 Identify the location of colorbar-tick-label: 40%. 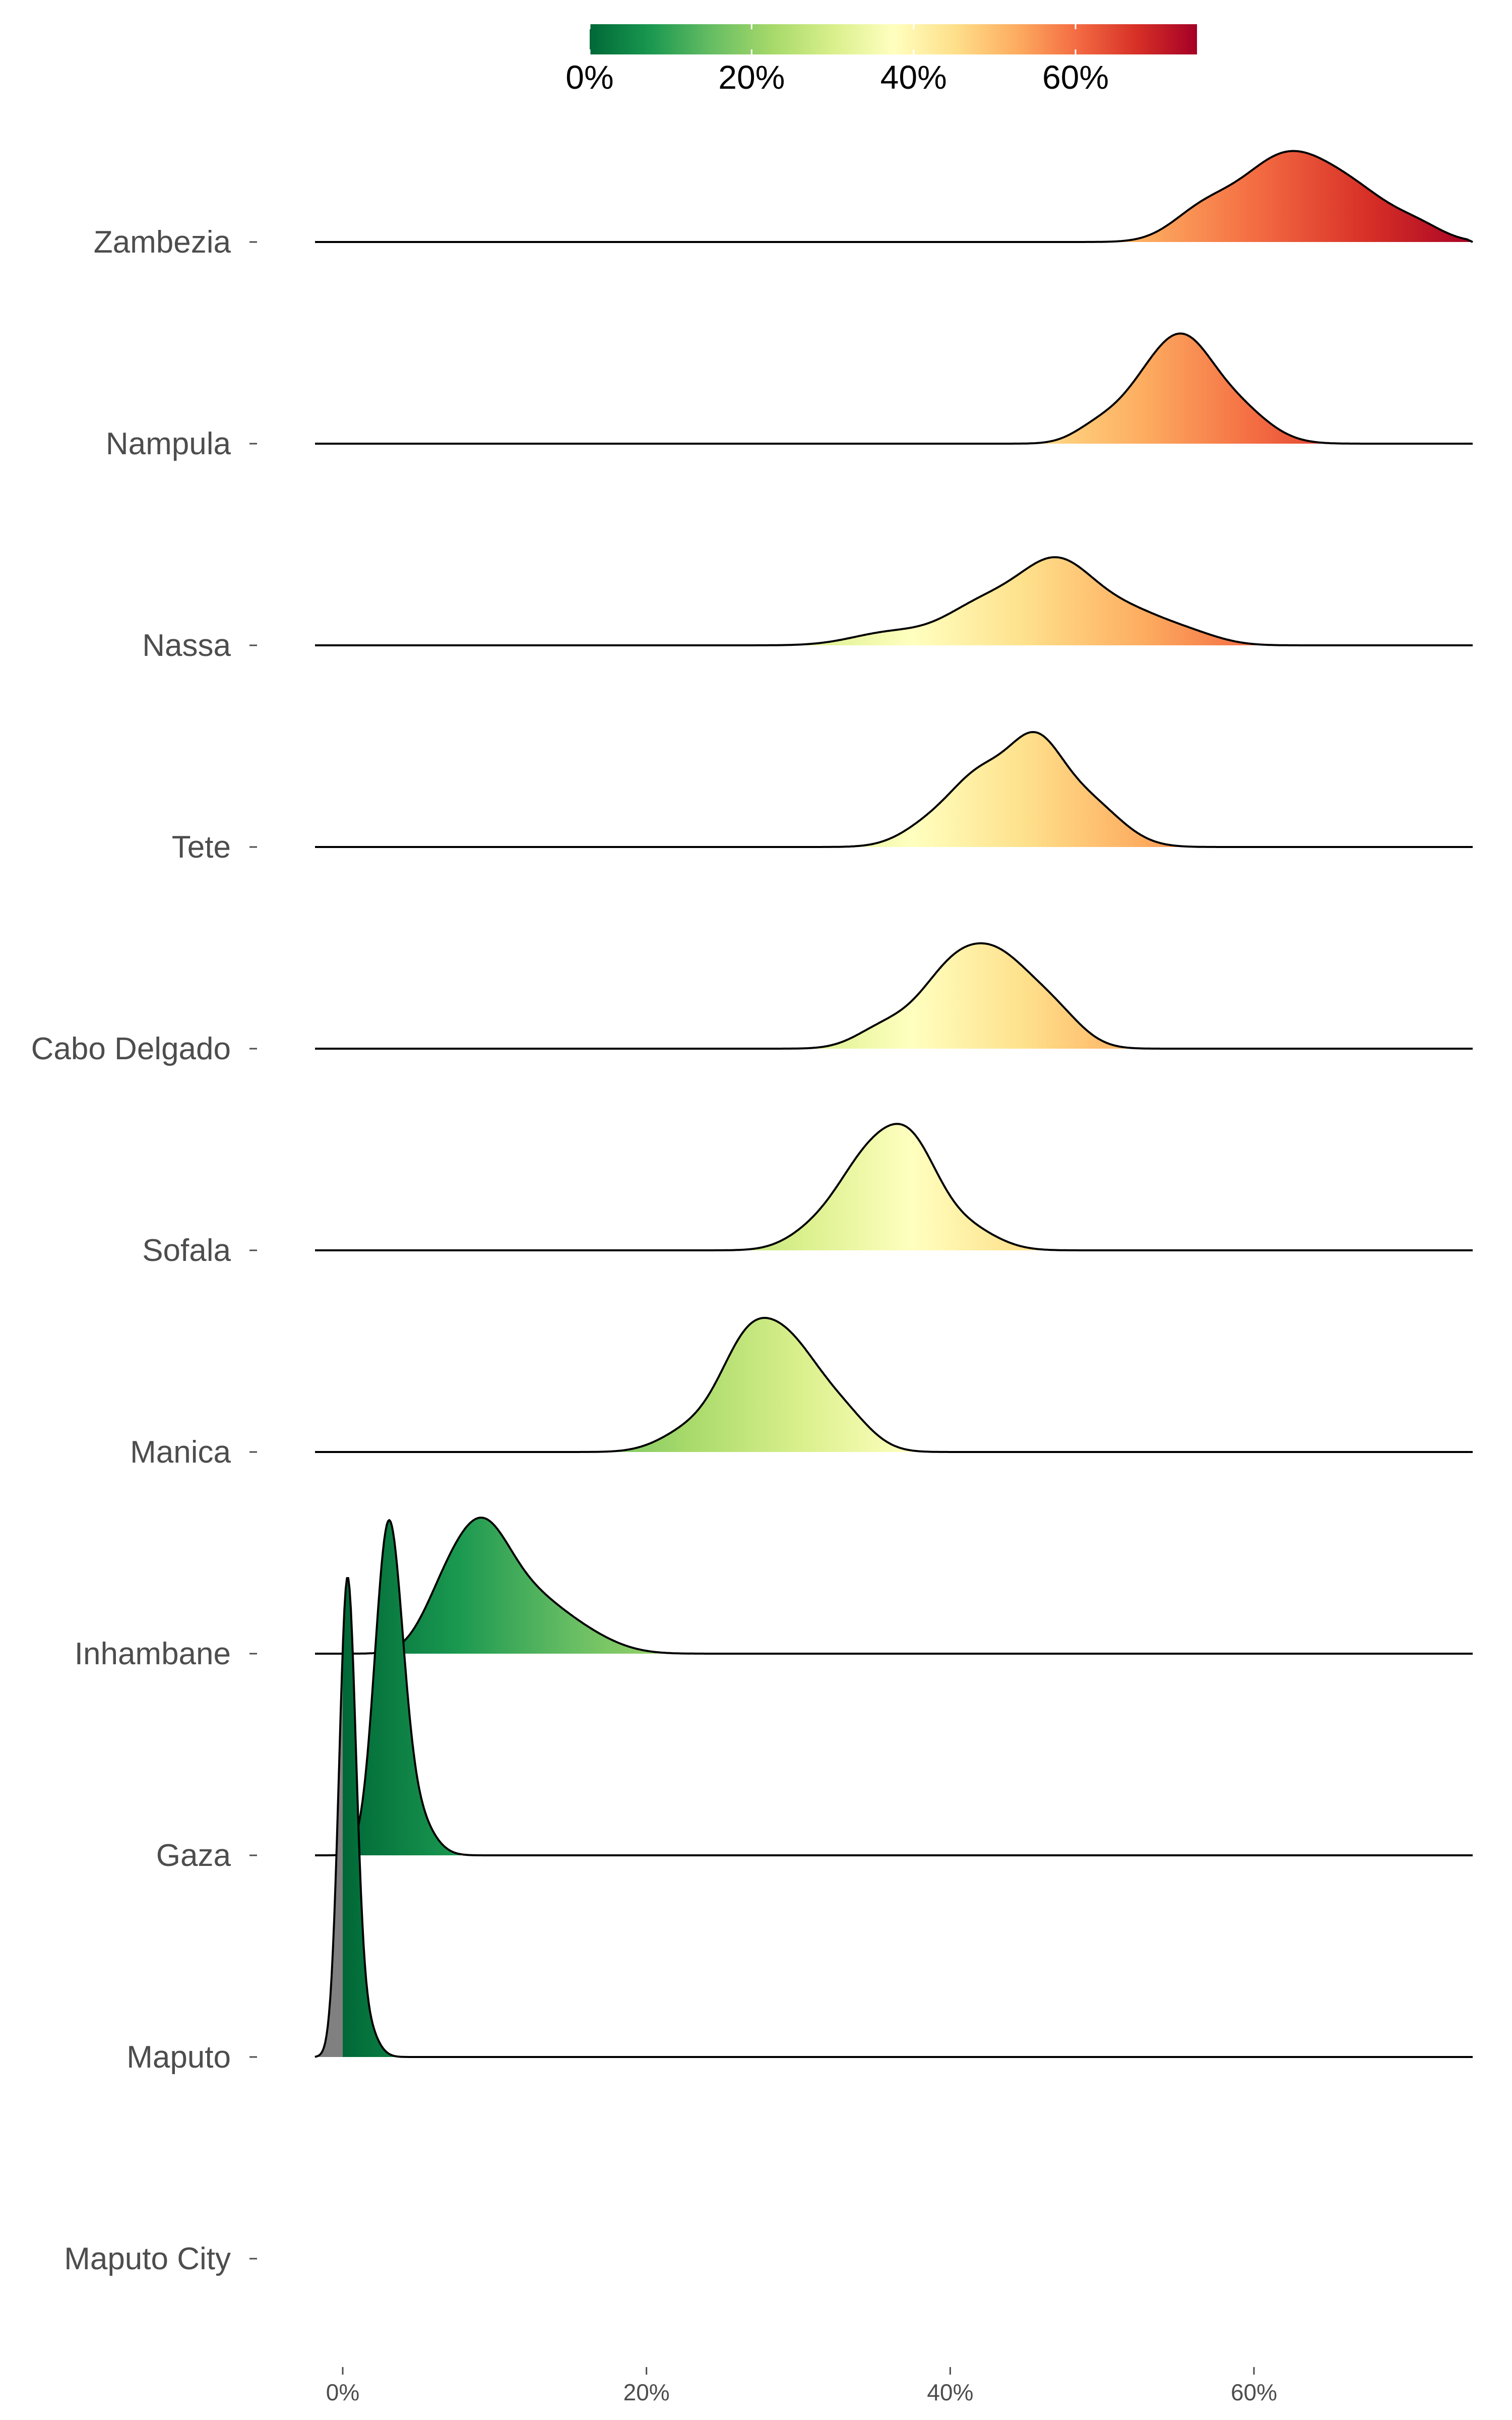
(913, 77).